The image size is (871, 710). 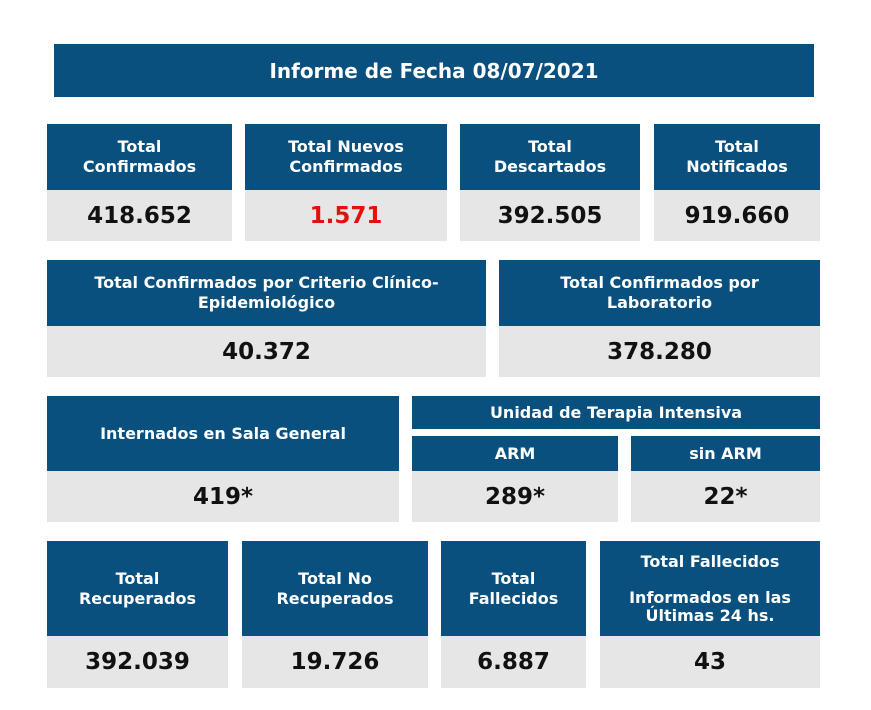 I want to click on fallecidos-24hs-value: 43, so click(x=710, y=662).